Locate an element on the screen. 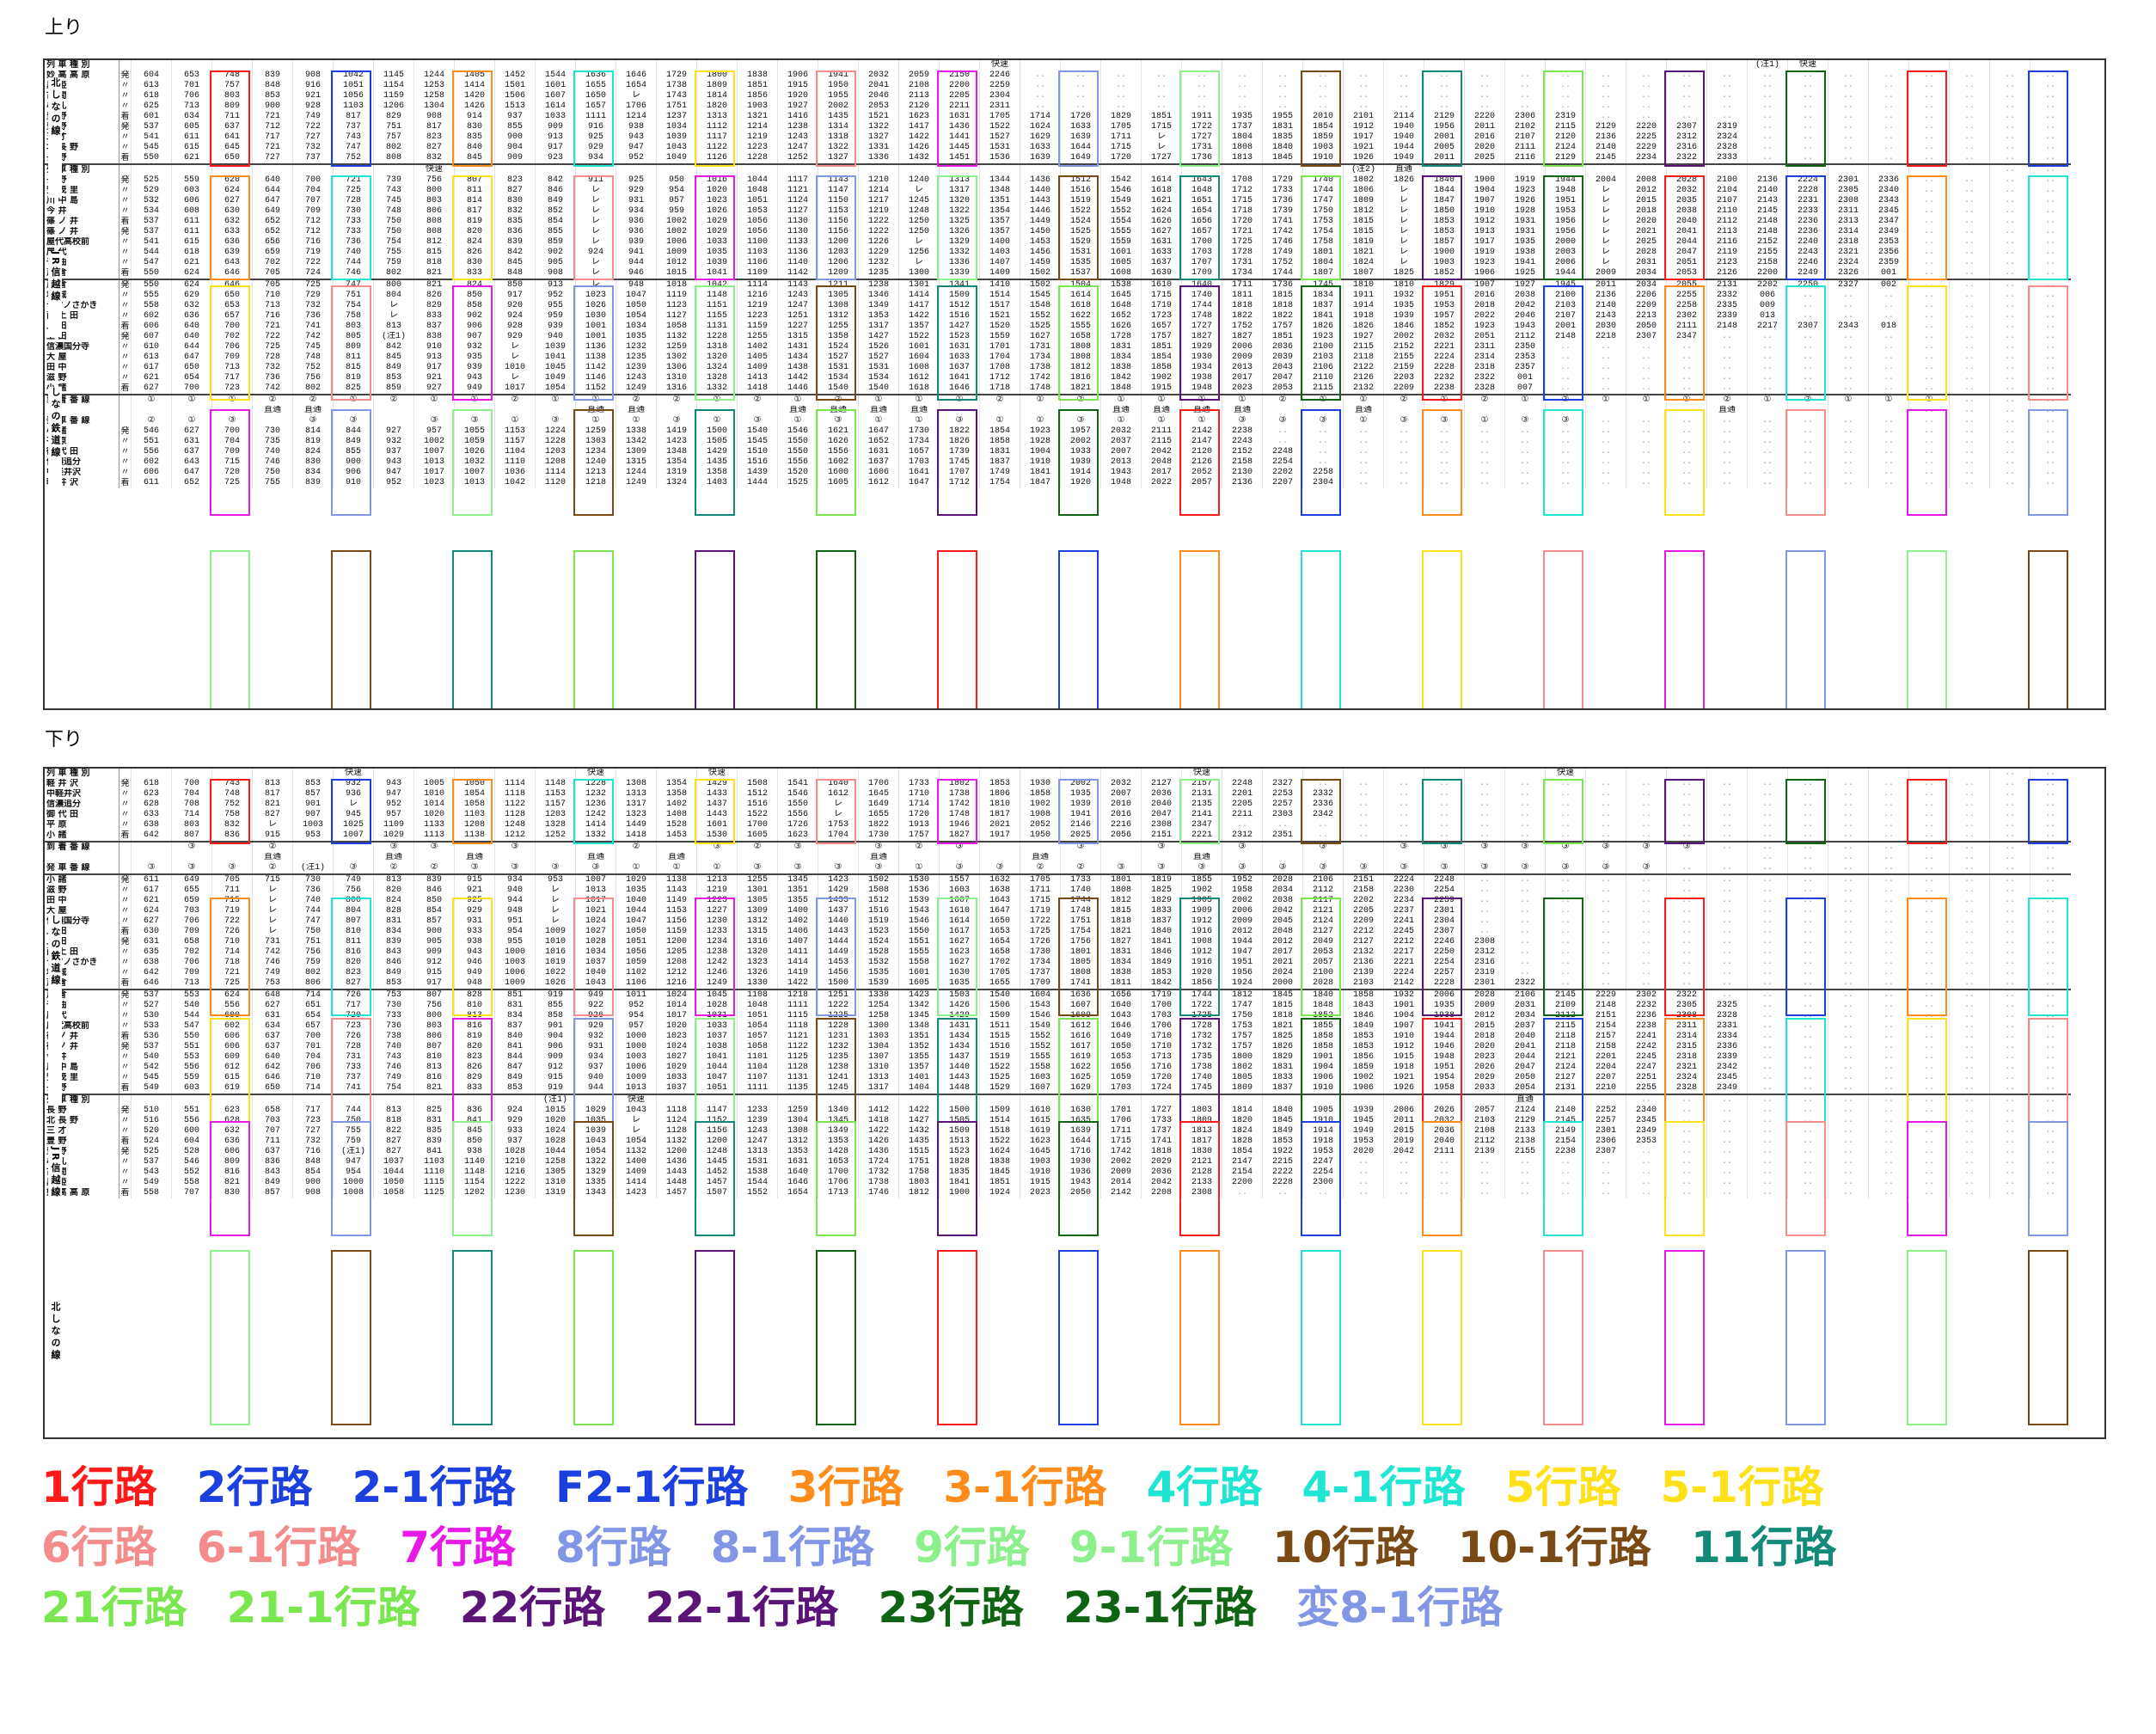 This screenshot has height=1734, width=2156. time-cell: 854 is located at coordinates (313, 1172).